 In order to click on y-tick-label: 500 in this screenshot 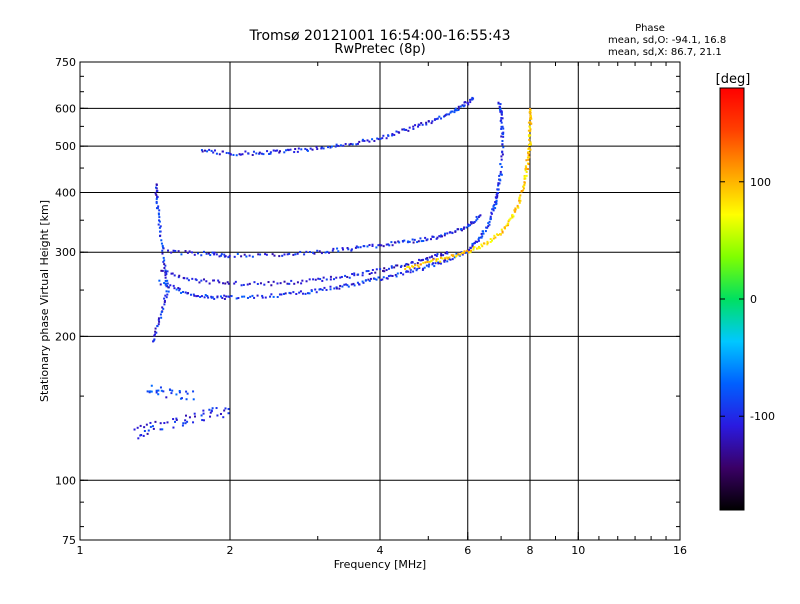, I will do `click(65, 146)`.